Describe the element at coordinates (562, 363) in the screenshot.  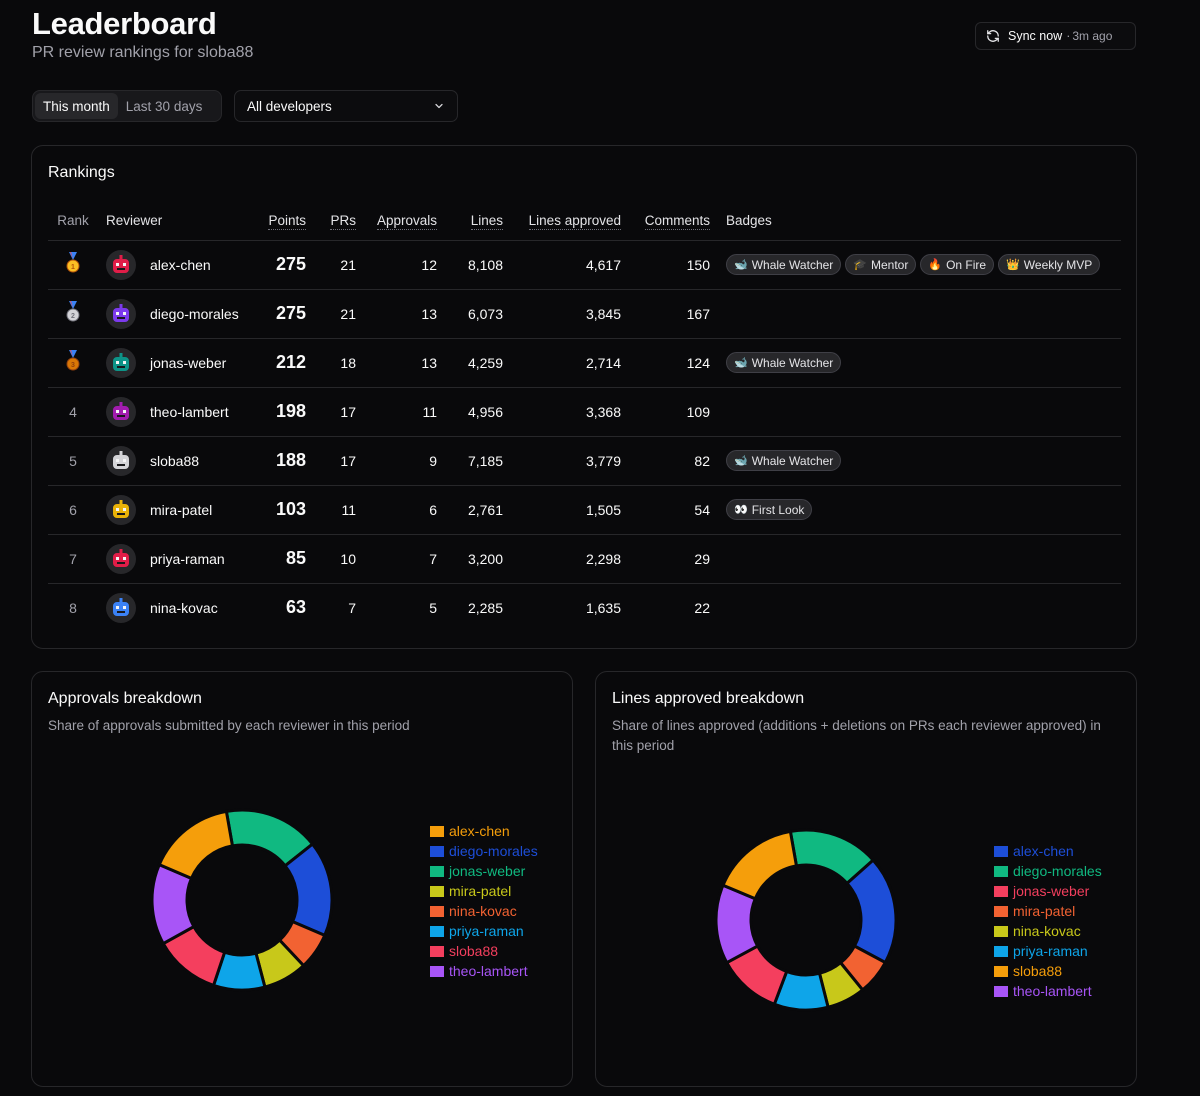
I see `lines-approved-value: 2,714` at that location.